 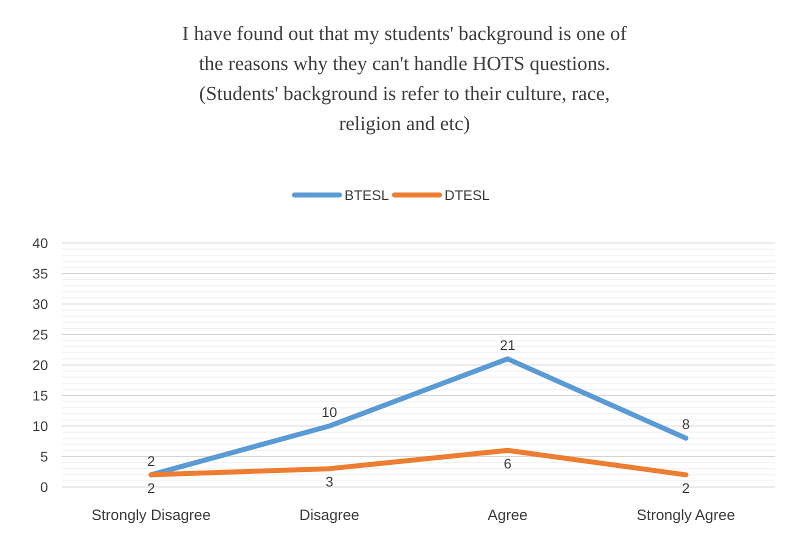 I want to click on y-tick-label: 30, so click(x=40, y=304).